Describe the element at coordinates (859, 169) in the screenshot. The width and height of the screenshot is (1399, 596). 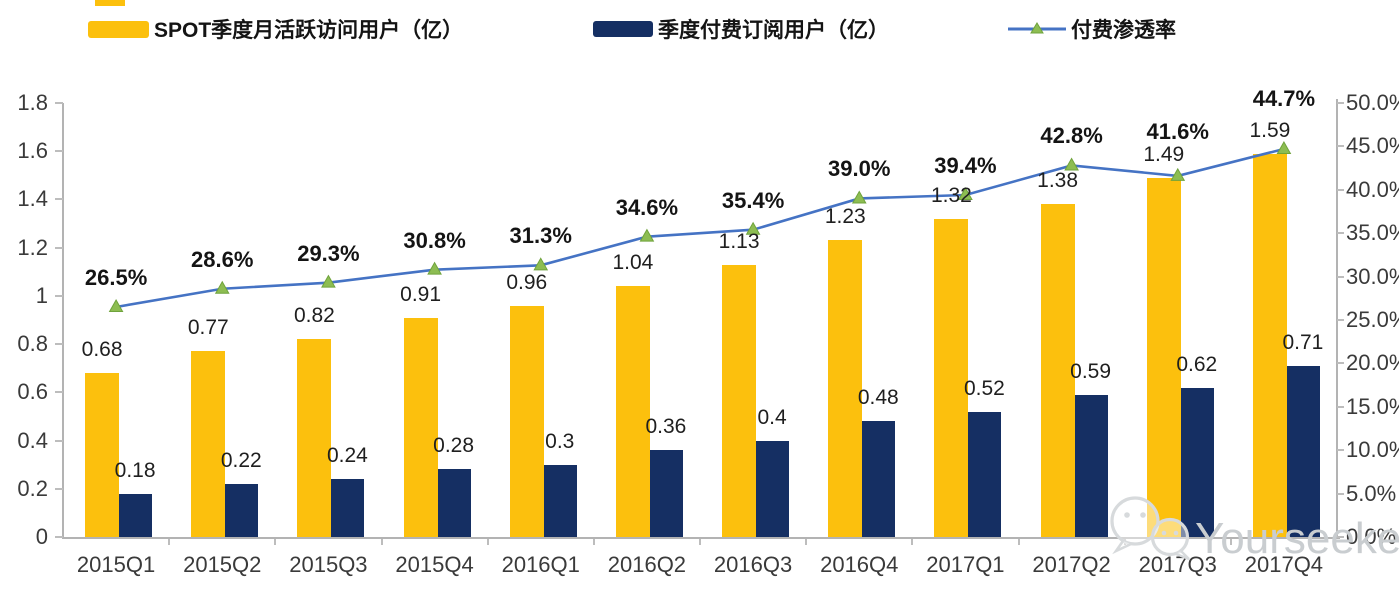
I see `penetration-label: 39.0%` at that location.